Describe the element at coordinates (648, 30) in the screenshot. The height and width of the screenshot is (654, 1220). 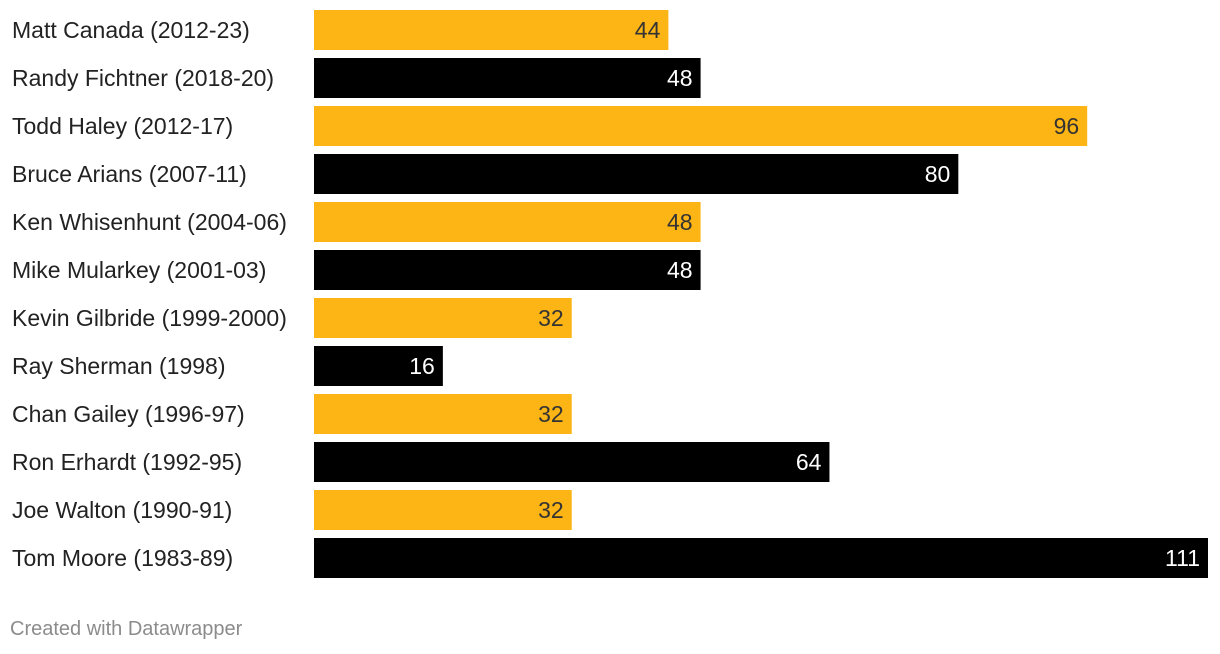
I see `value-label: 44` at that location.